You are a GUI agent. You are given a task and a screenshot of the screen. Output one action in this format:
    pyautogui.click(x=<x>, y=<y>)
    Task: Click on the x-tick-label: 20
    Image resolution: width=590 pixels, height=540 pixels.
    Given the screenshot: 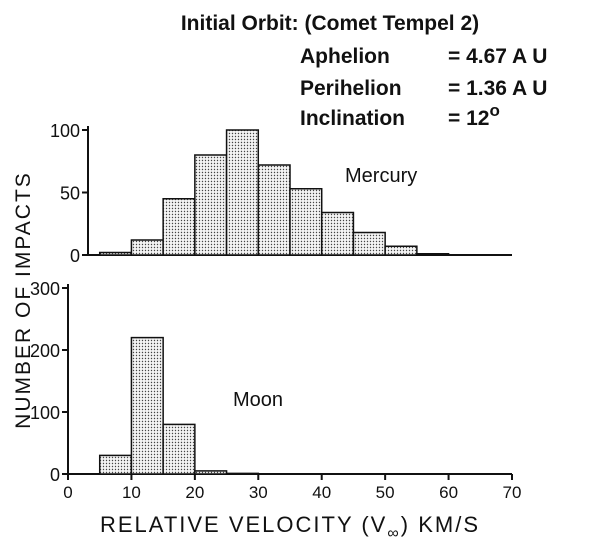 What is the action you would take?
    pyautogui.click(x=194, y=492)
    